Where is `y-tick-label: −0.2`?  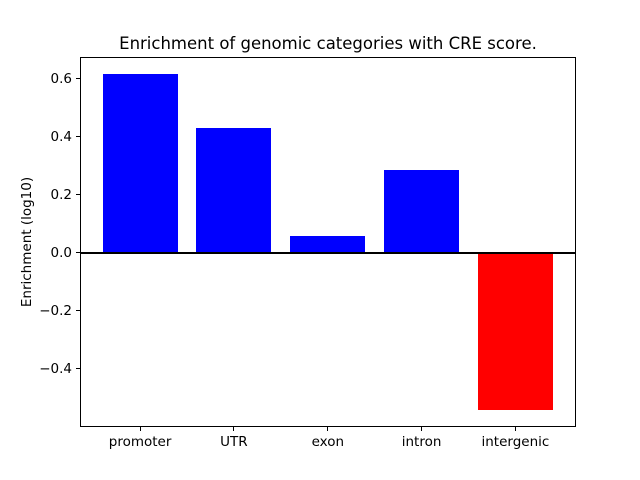
y-tick-label: −0.2 is located at coordinates (55, 310).